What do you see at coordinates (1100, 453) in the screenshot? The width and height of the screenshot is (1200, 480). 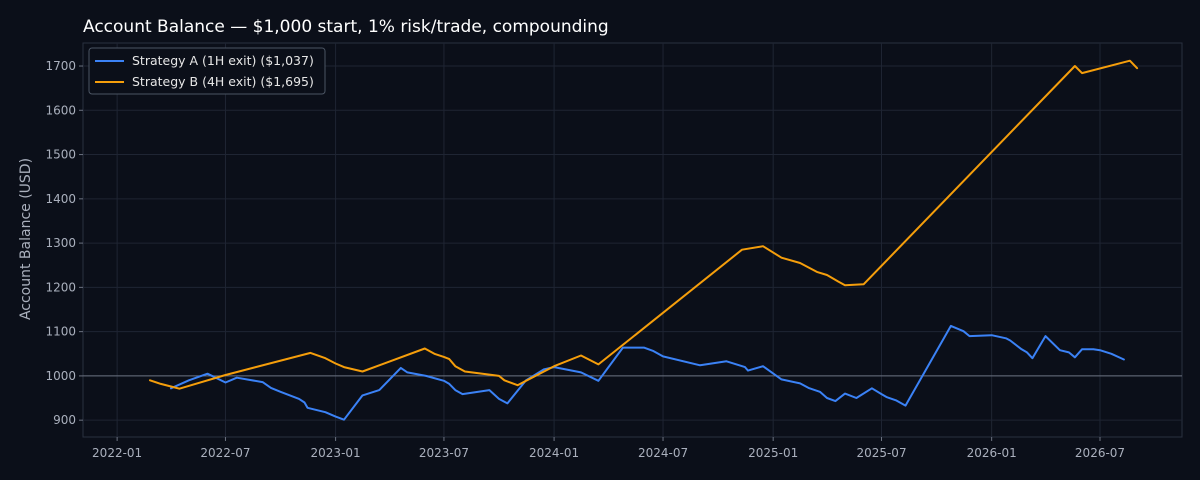 I see `x-tick-label: 2026-07` at bounding box center [1100, 453].